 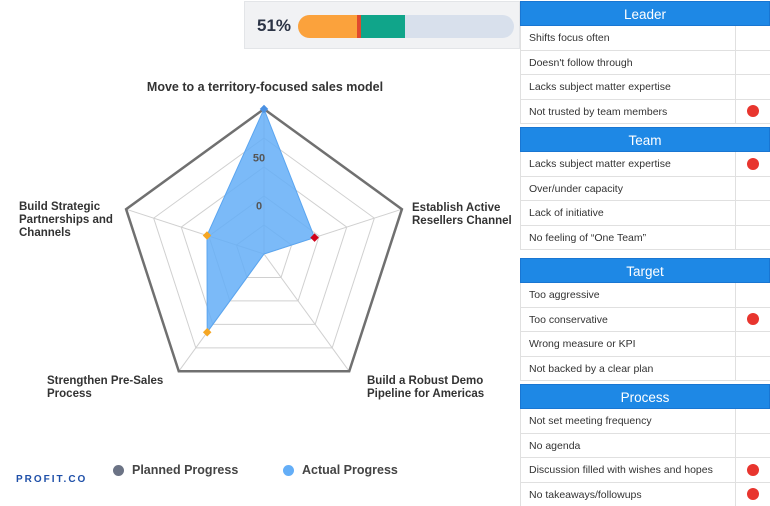 I want to click on chart-title: Move to a territory-focused sales model, so click(x=265, y=87).